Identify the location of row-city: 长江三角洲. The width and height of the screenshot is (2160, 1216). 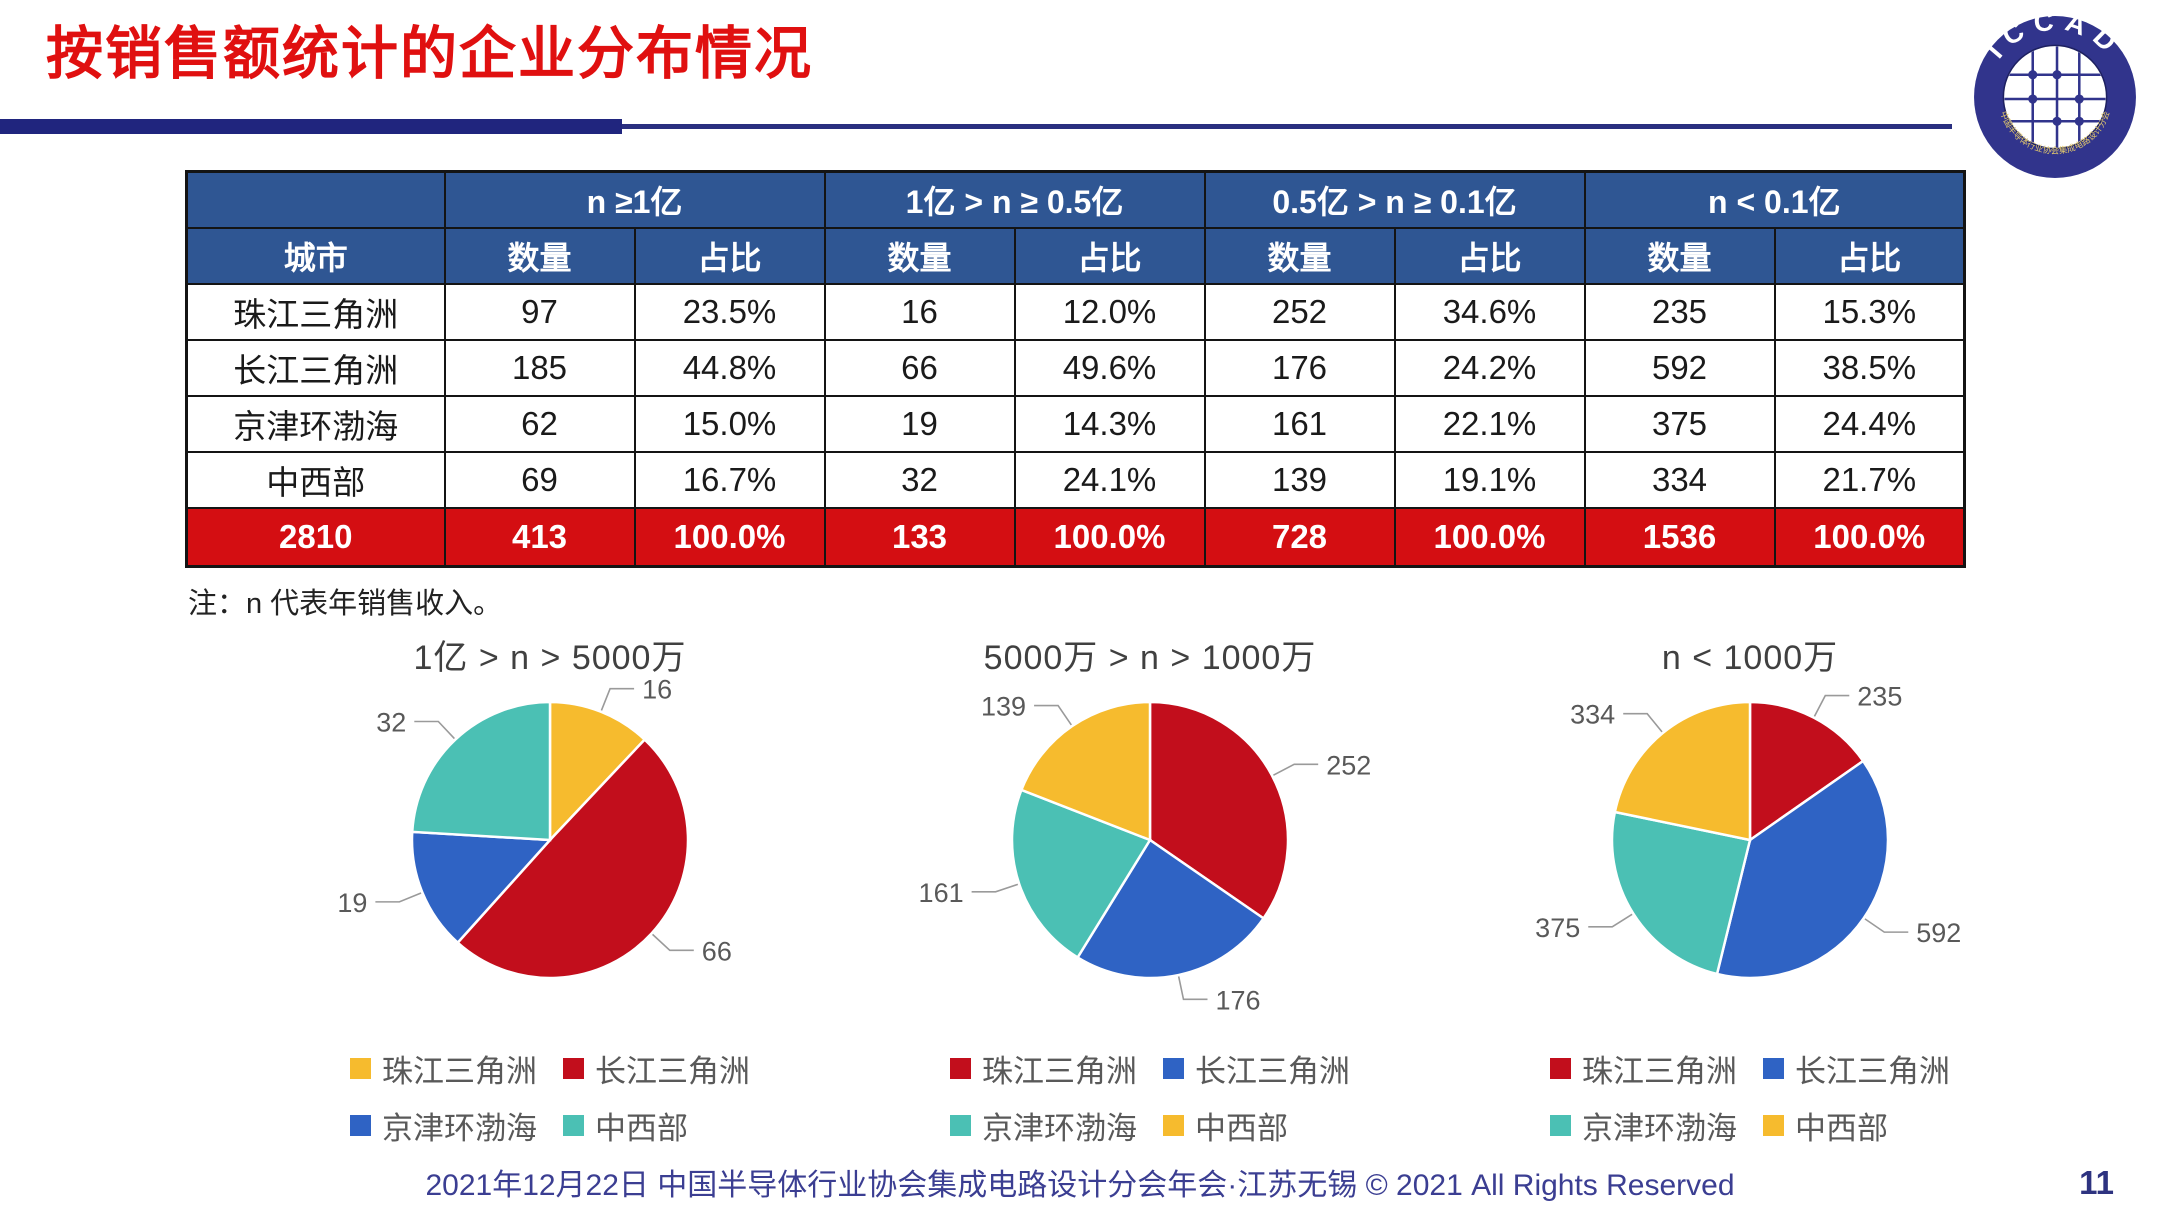
(315, 368).